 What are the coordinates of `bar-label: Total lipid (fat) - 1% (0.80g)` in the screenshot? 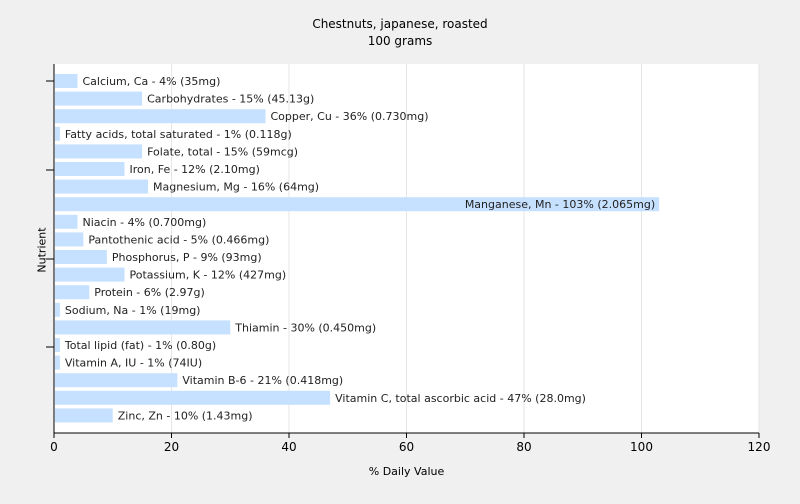 It's located at (140, 345).